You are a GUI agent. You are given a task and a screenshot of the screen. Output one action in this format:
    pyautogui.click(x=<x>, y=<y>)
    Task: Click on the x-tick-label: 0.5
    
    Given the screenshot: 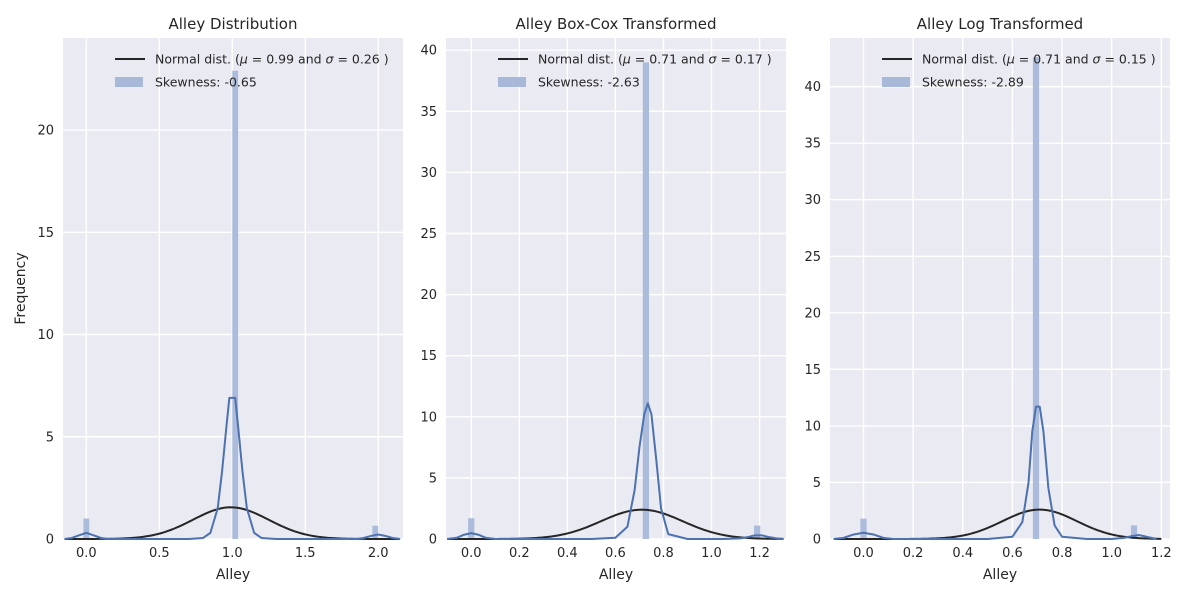 What is the action you would take?
    pyautogui.click(x=159, y=553)
    